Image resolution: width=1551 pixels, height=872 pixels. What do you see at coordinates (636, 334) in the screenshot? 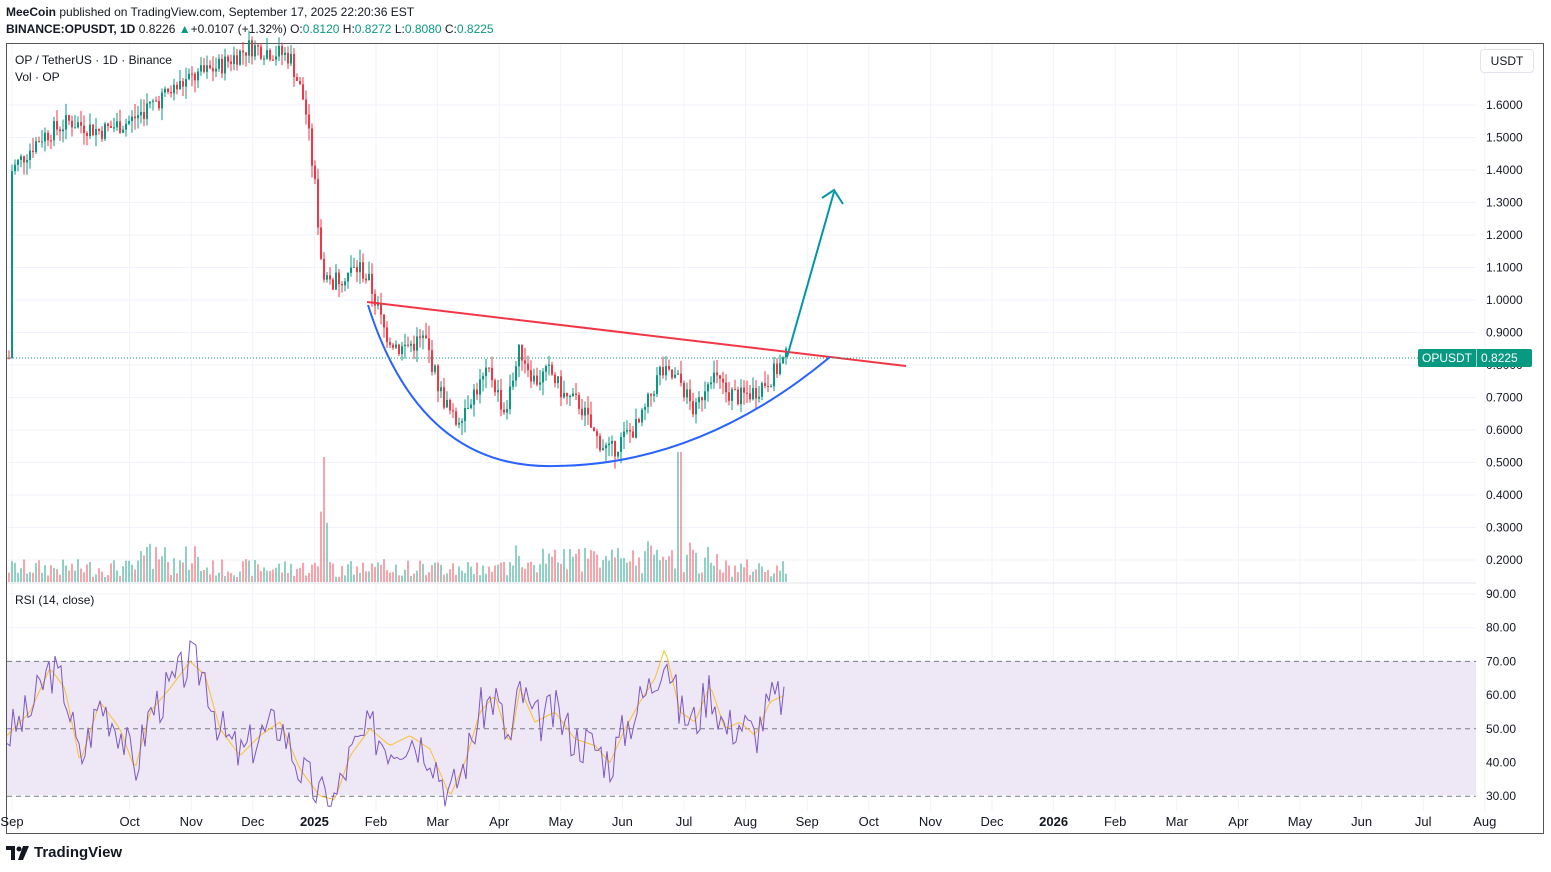
I see `resistance-trendline` at bounding box center [636, 334].